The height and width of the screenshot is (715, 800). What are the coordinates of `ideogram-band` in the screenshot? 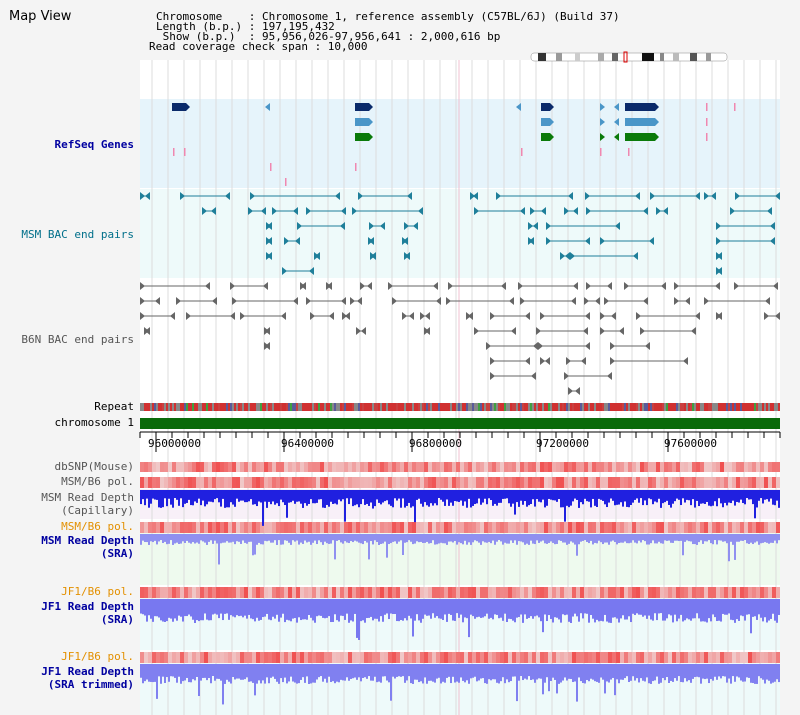 It's located at (662, 57).